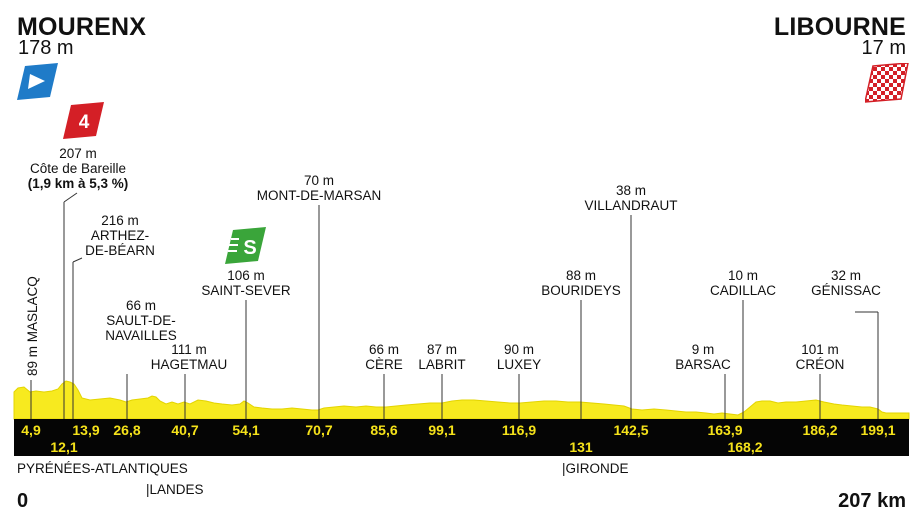  Describe the element at coordinates (246, 283) in the screenshot. I see `place-saint-sever: 106 m SAINT-SEVER` at that location.